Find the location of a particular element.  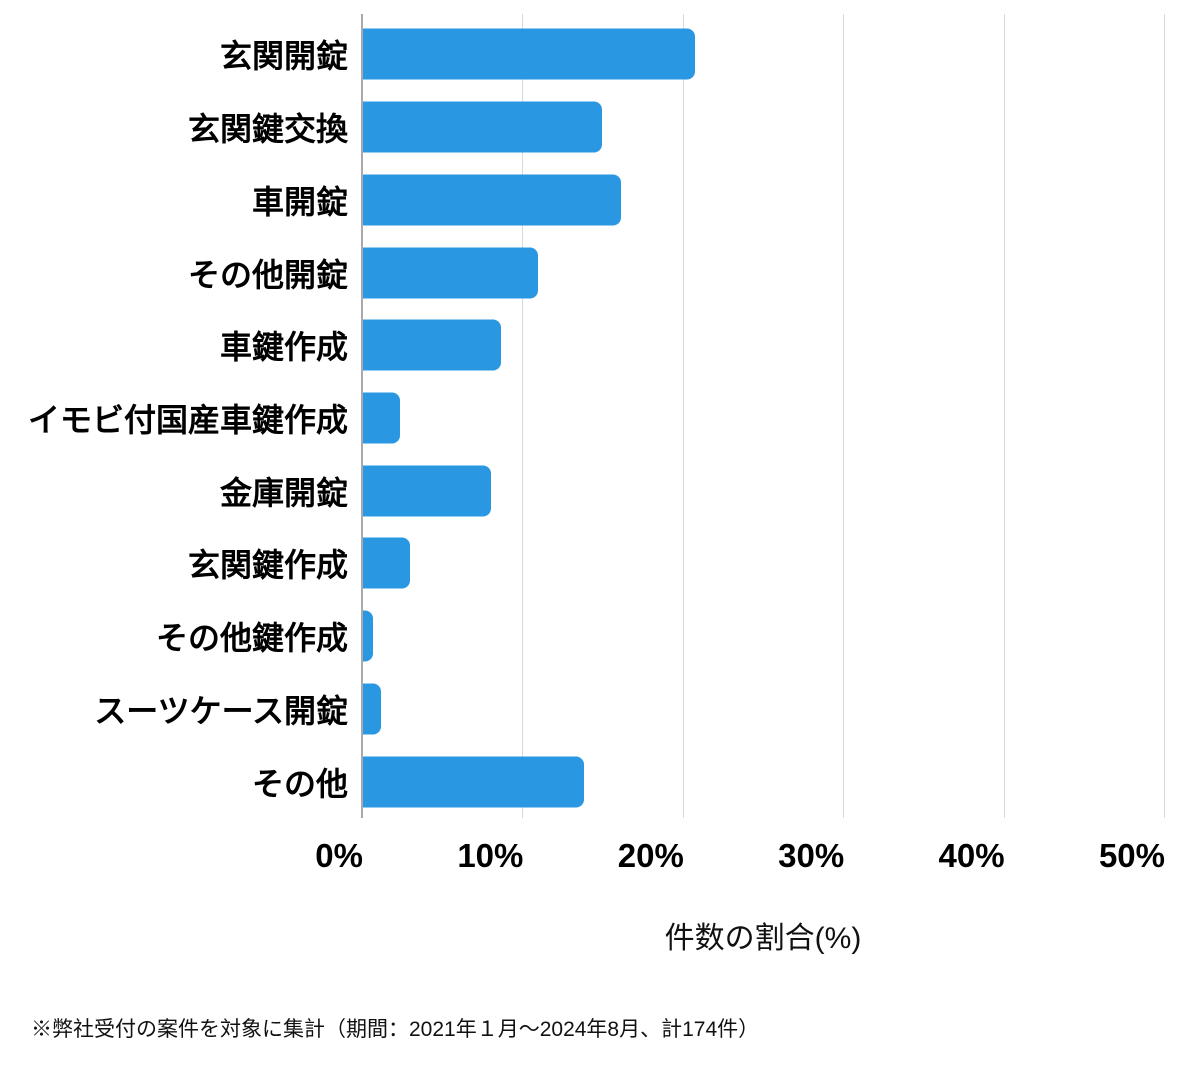

category-label: その他鍵作成 is located at coordinates (251, 638).